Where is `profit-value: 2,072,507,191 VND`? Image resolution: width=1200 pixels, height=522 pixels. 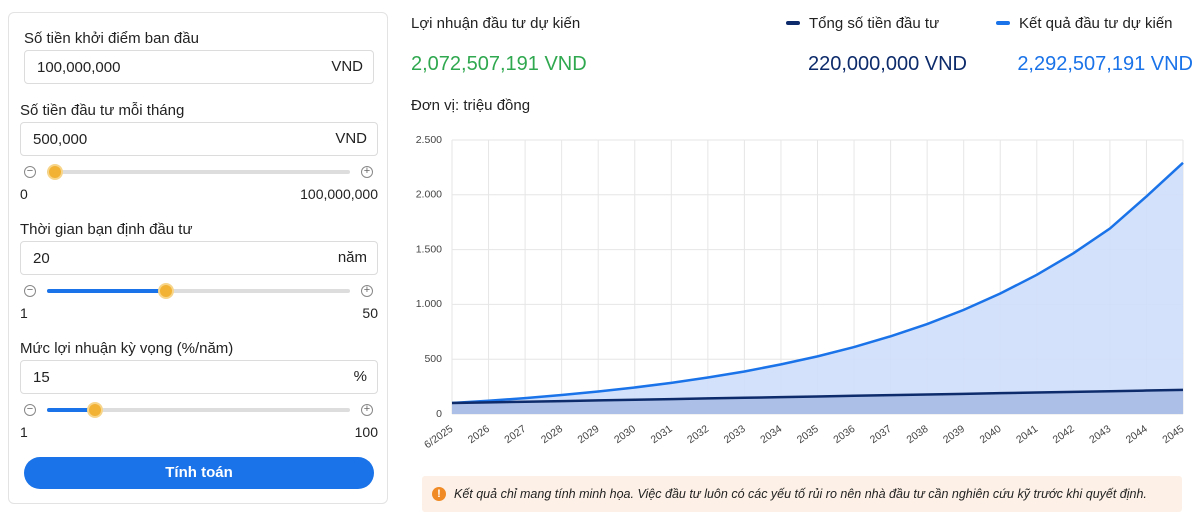
profit-value: 2,072,507,191 VND is located at coordinates (499, 64).